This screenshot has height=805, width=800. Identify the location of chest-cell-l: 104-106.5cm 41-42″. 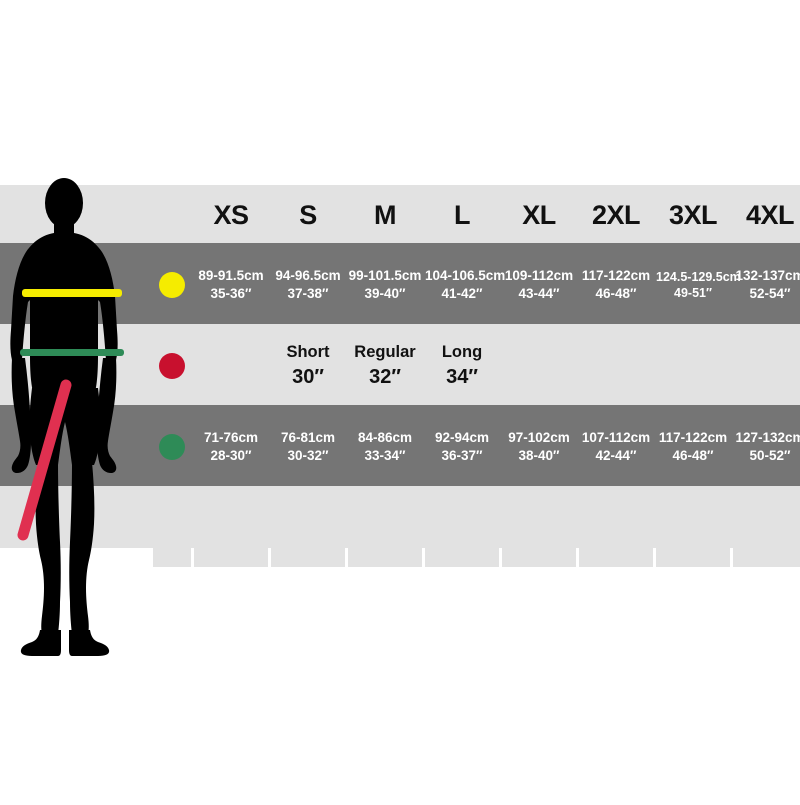
(465, 285).